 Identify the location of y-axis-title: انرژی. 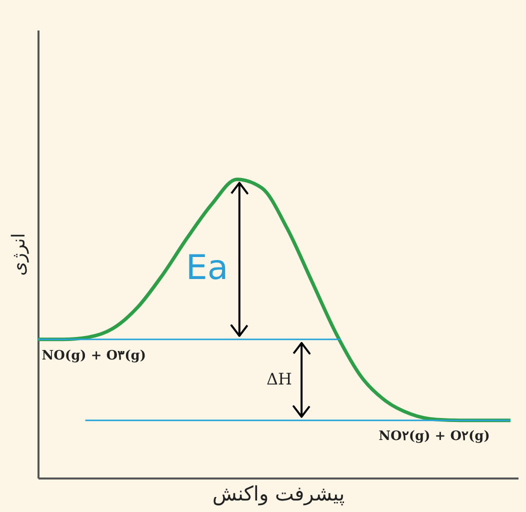
(19, 254).